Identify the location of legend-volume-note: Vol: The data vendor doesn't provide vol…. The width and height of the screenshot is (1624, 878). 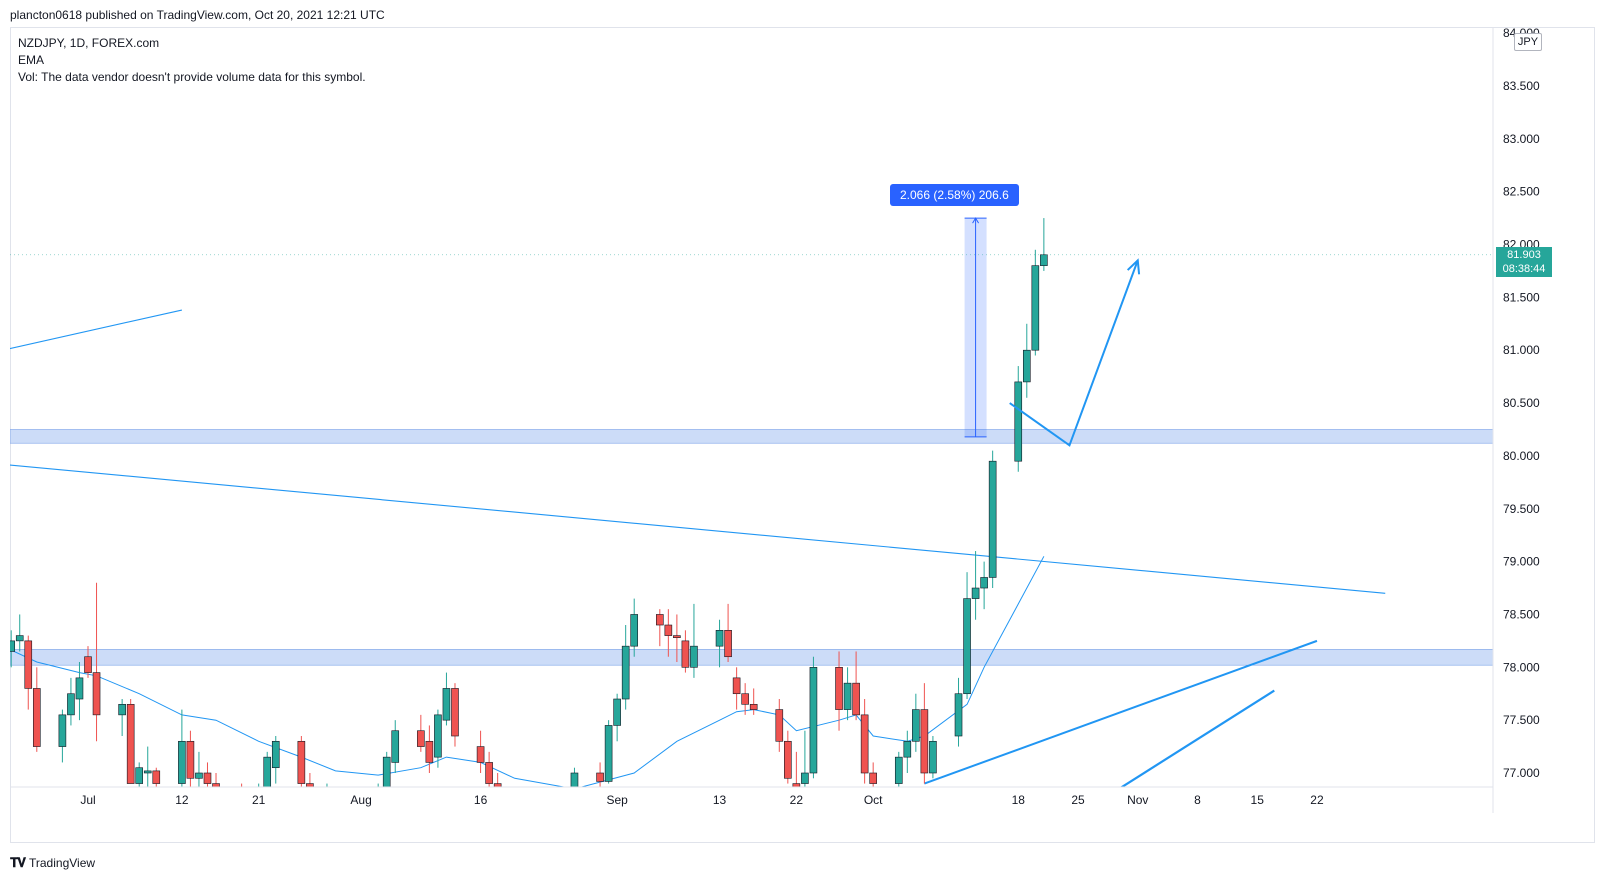
(192, 77).